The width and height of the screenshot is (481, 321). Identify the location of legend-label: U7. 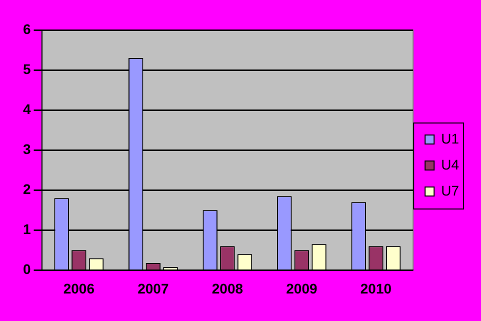
(450, 190).